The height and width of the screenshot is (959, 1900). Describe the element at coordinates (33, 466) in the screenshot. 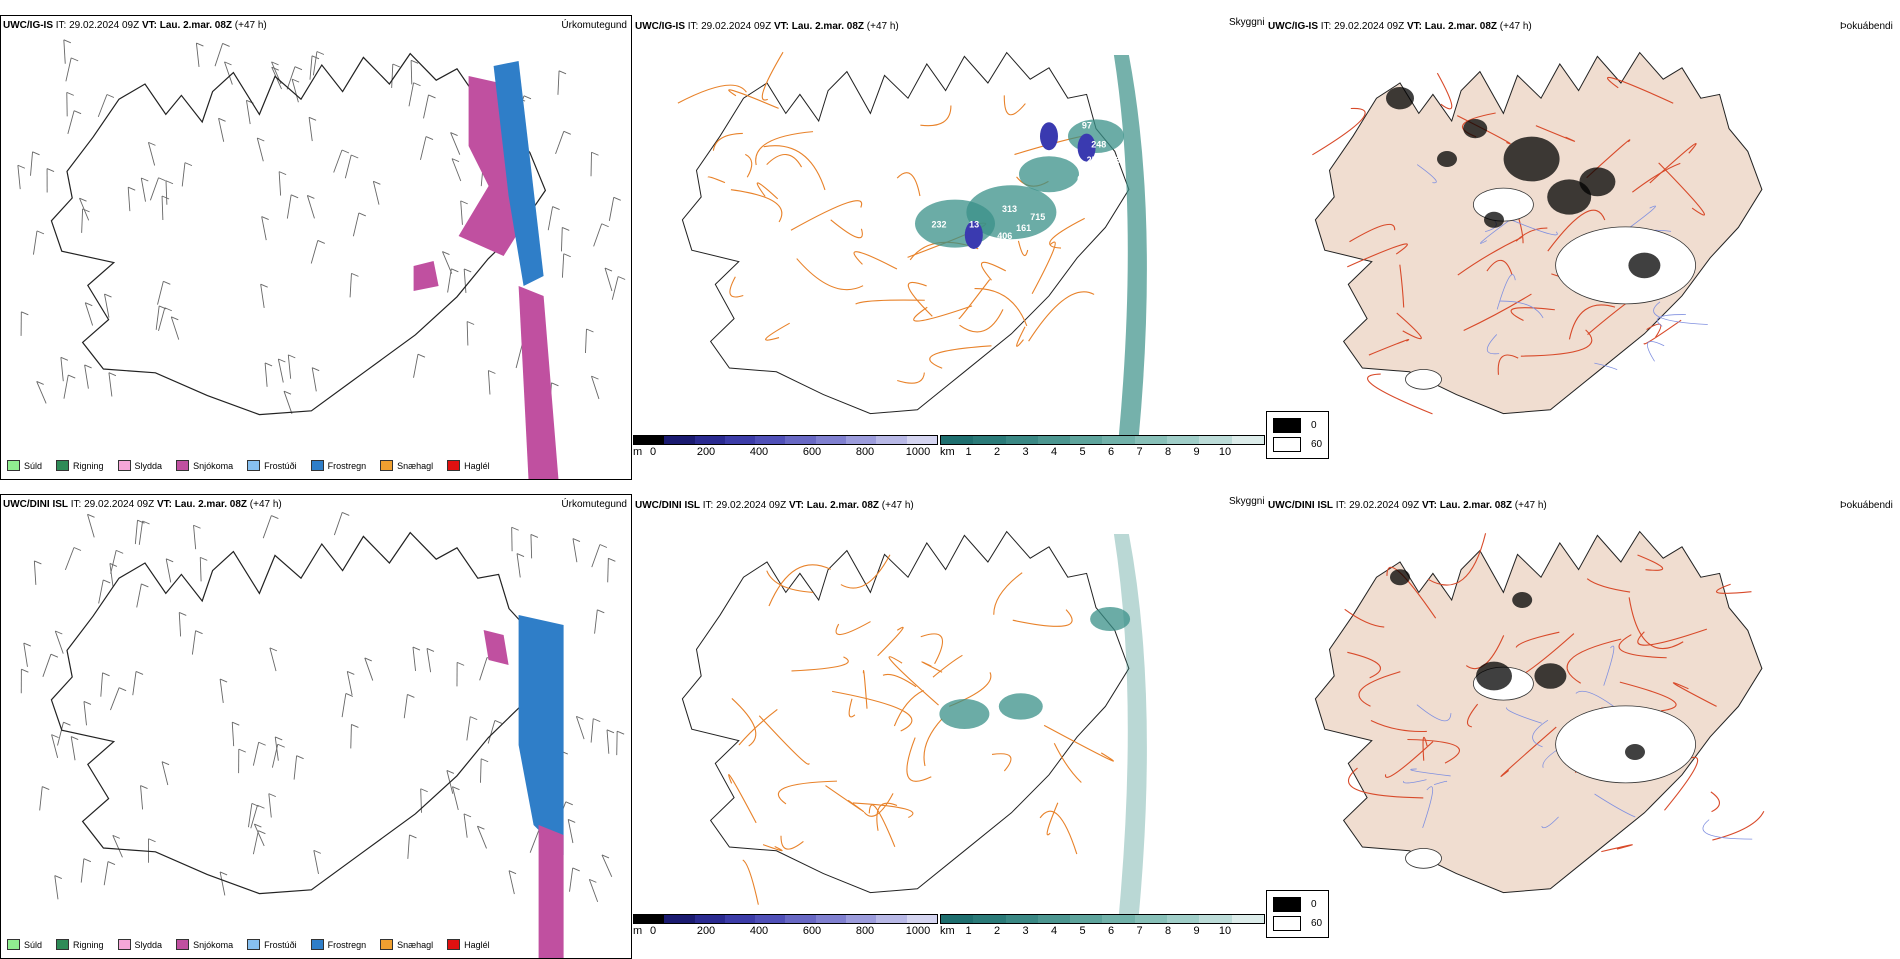

I see `legend-label: Súld` at that location.